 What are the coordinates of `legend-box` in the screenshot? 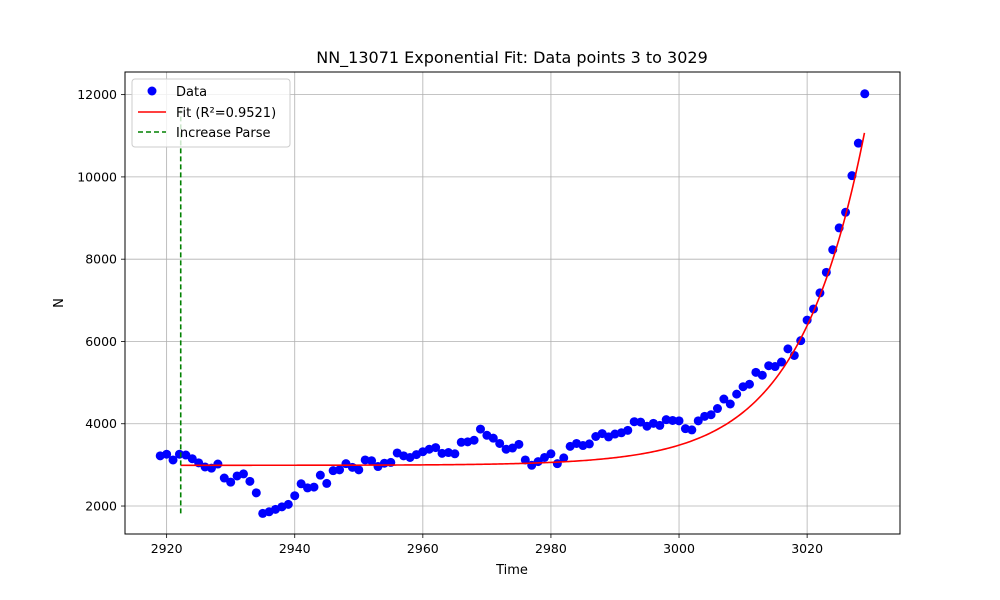 It's located at (211, 113).